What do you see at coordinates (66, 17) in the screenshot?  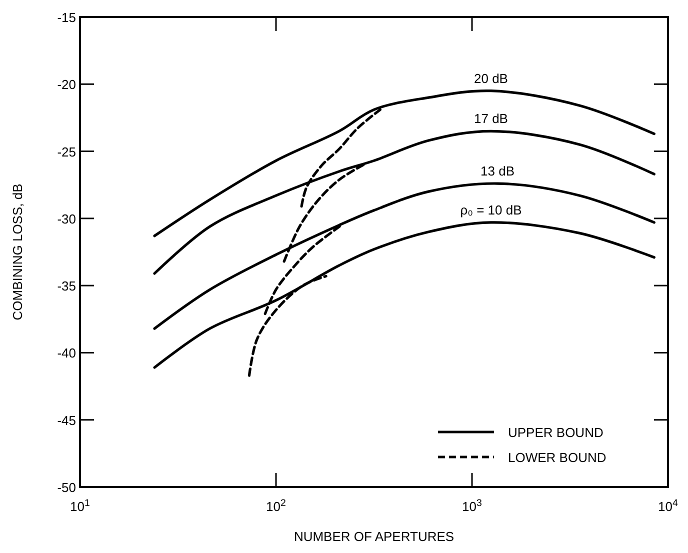 I see `y-tick-label: -15` at bounding box center [66, 17].